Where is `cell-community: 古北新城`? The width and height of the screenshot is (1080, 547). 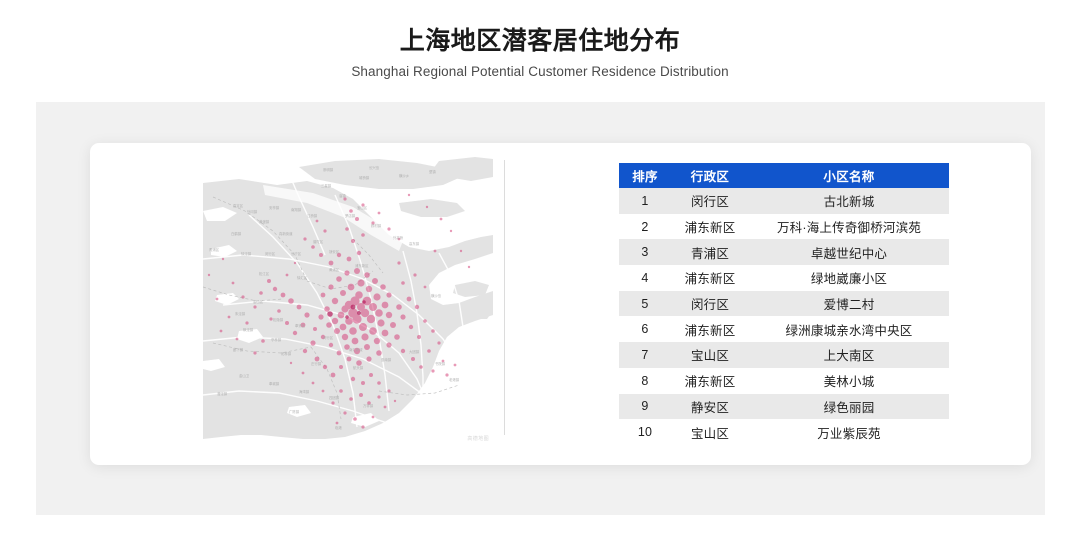 cell-community: 古北新城 is located at coordinates (849, 201).